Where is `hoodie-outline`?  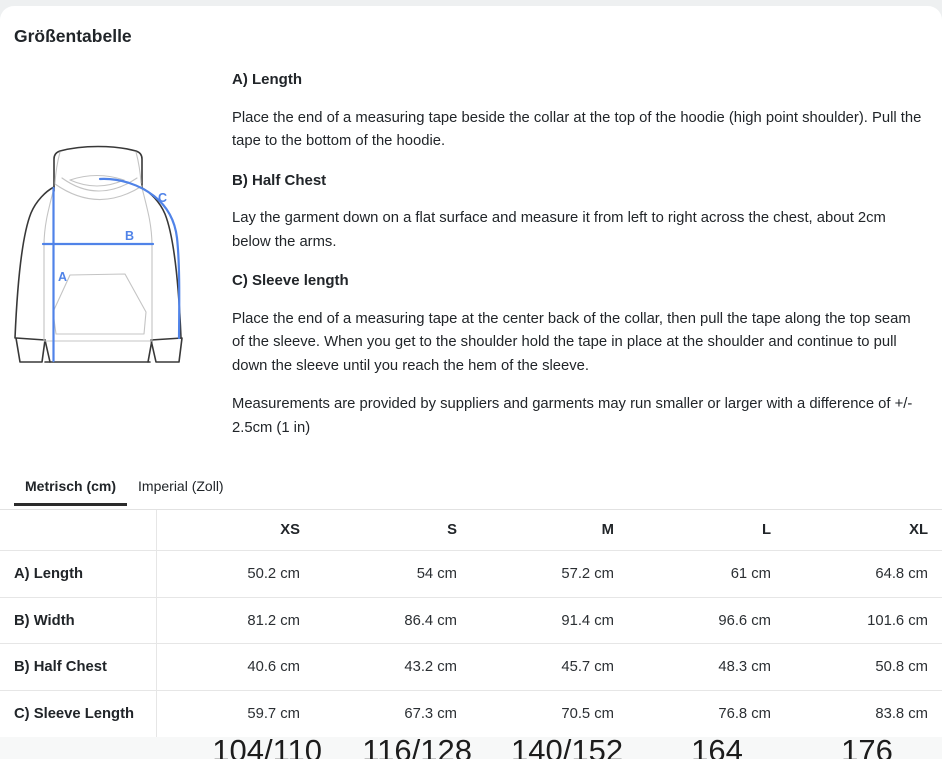
hoodie-outline is located at coordinates (98, 254).